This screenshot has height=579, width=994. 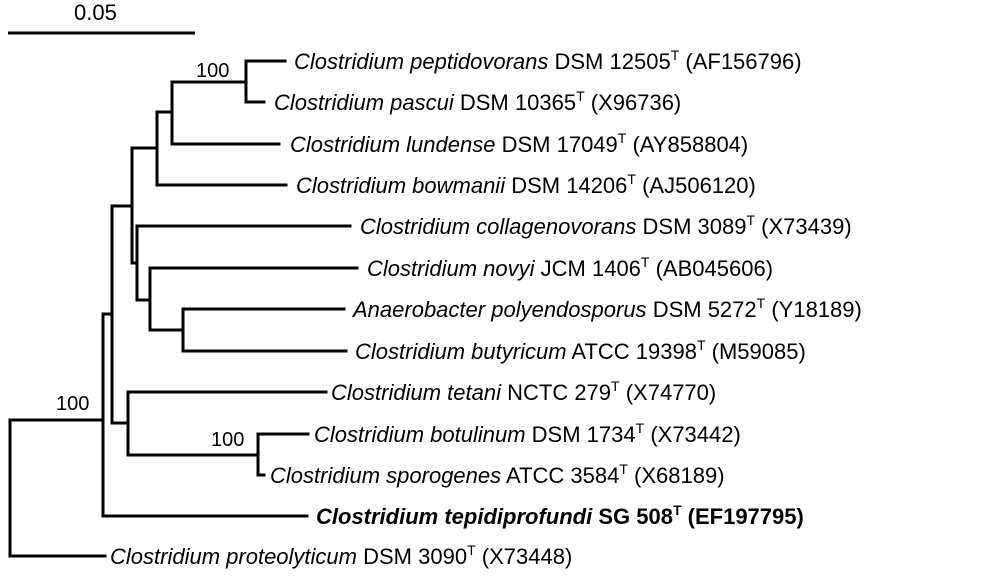 I want to click on scale-bar-label: 0.05, so click(x=95, y=12).